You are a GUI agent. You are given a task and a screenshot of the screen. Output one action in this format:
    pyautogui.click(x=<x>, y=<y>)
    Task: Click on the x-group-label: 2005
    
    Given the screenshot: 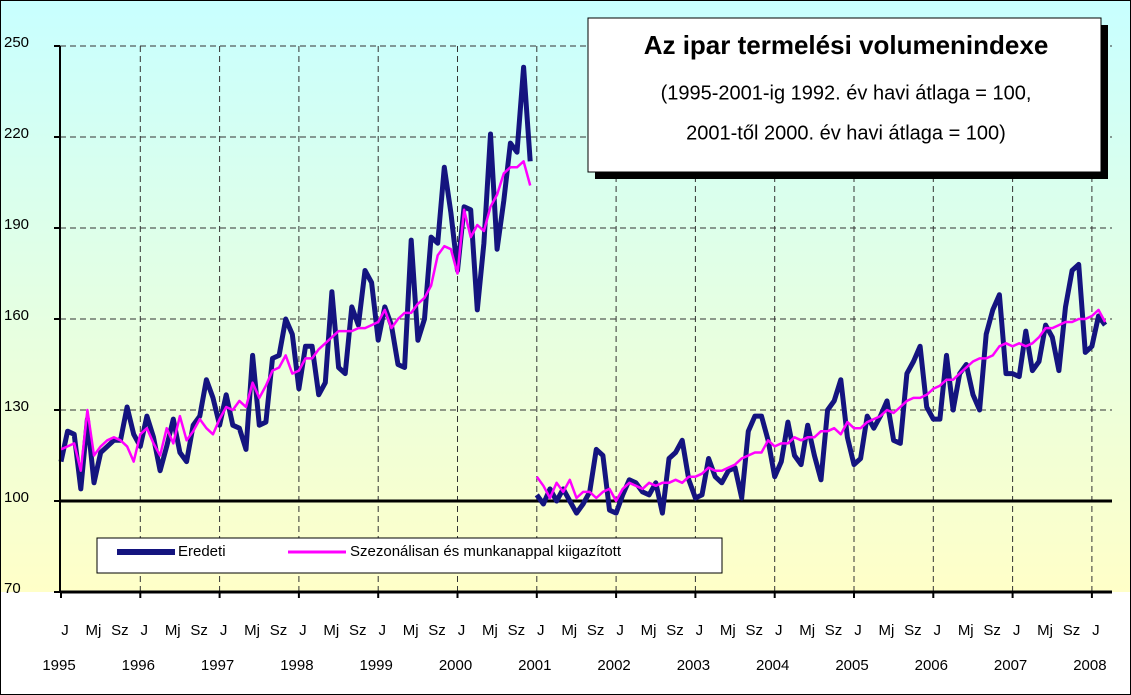 What is the action you would take?
    pyautogui.click(x=851, y=665)
    